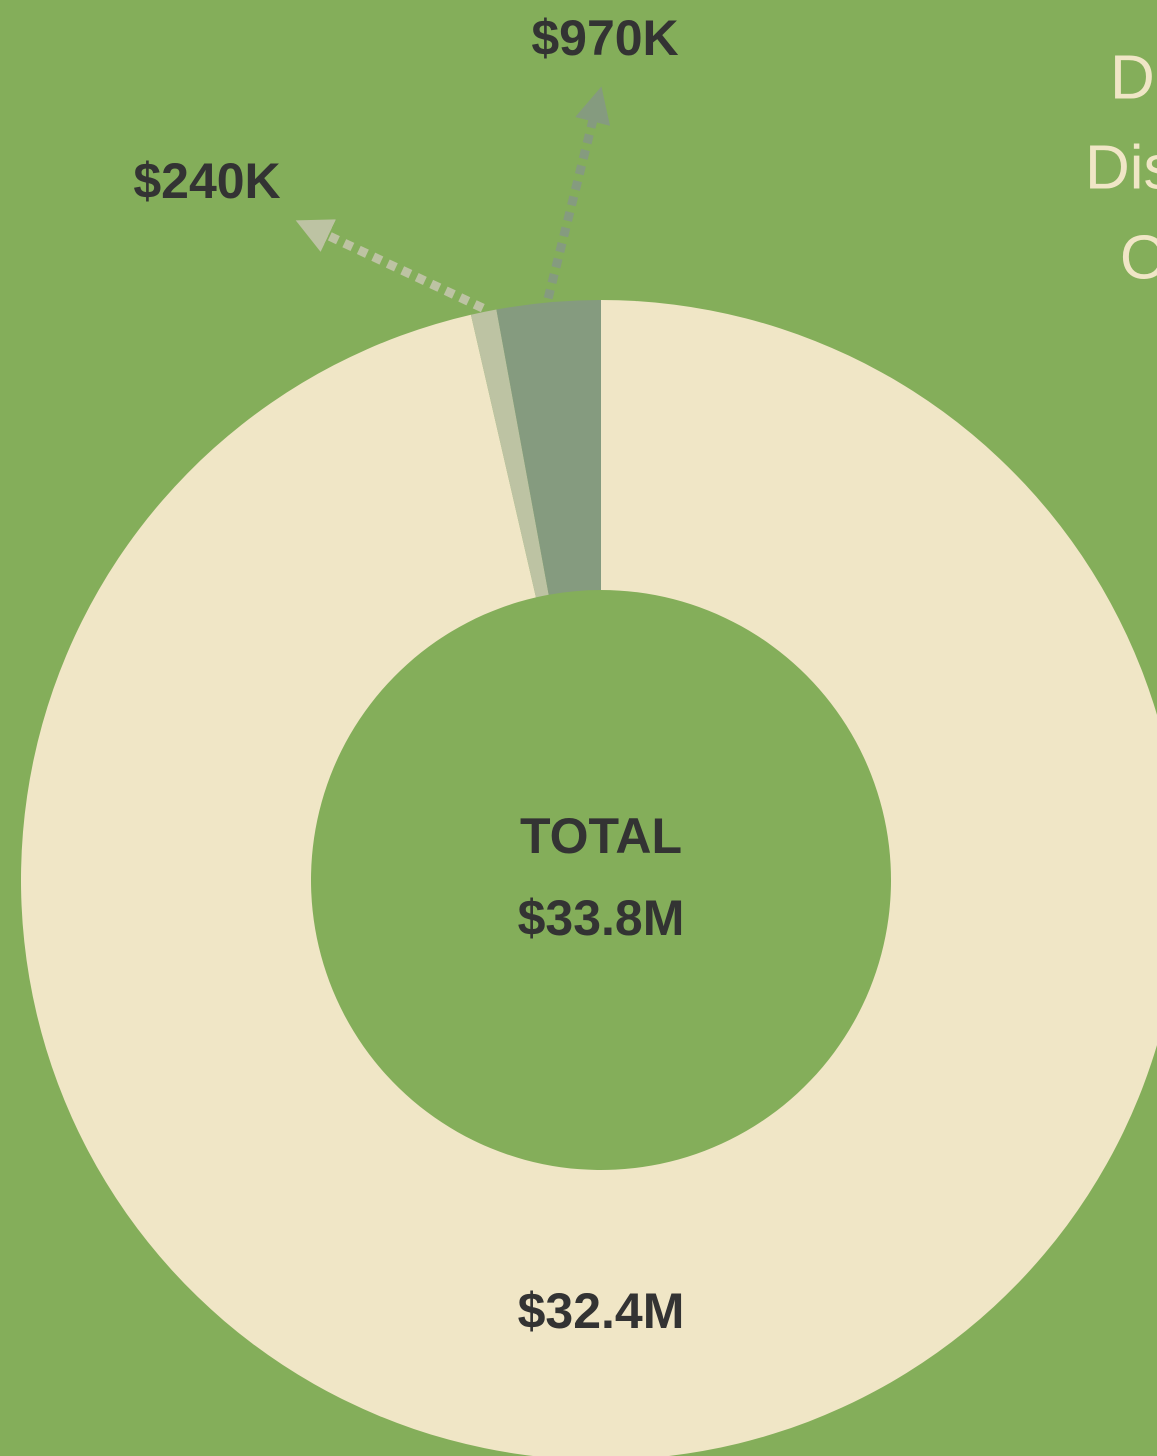  What do you see at coordinates (206, 181) in the screenshot?
I see `value-label: $240K` at bounding box center [206, 181].